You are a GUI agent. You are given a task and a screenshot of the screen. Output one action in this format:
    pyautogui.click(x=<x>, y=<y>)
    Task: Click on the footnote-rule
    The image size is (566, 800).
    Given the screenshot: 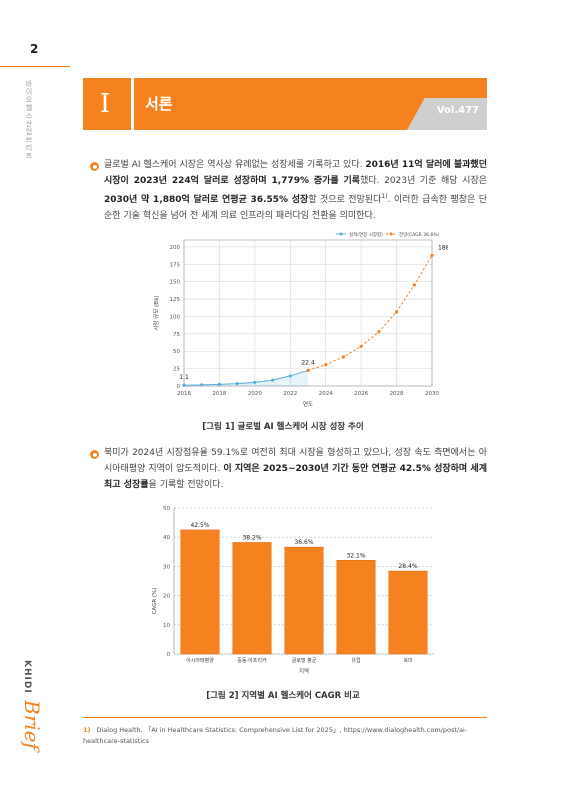 What is the action you would take?
    pyautogui.click(x=285, y=717)
    